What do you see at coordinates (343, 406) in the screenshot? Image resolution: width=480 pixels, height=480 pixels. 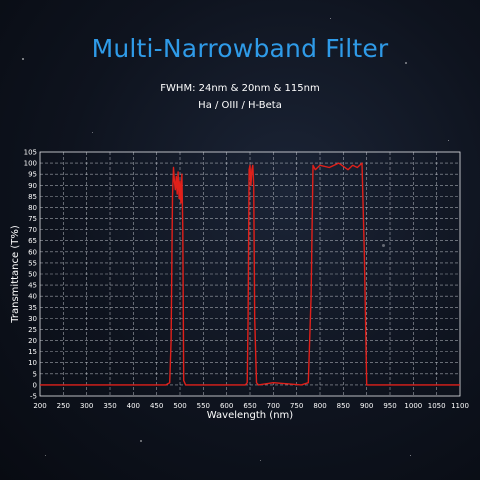 I see `x-tick-label: 850` at bounding box center [343, 406].